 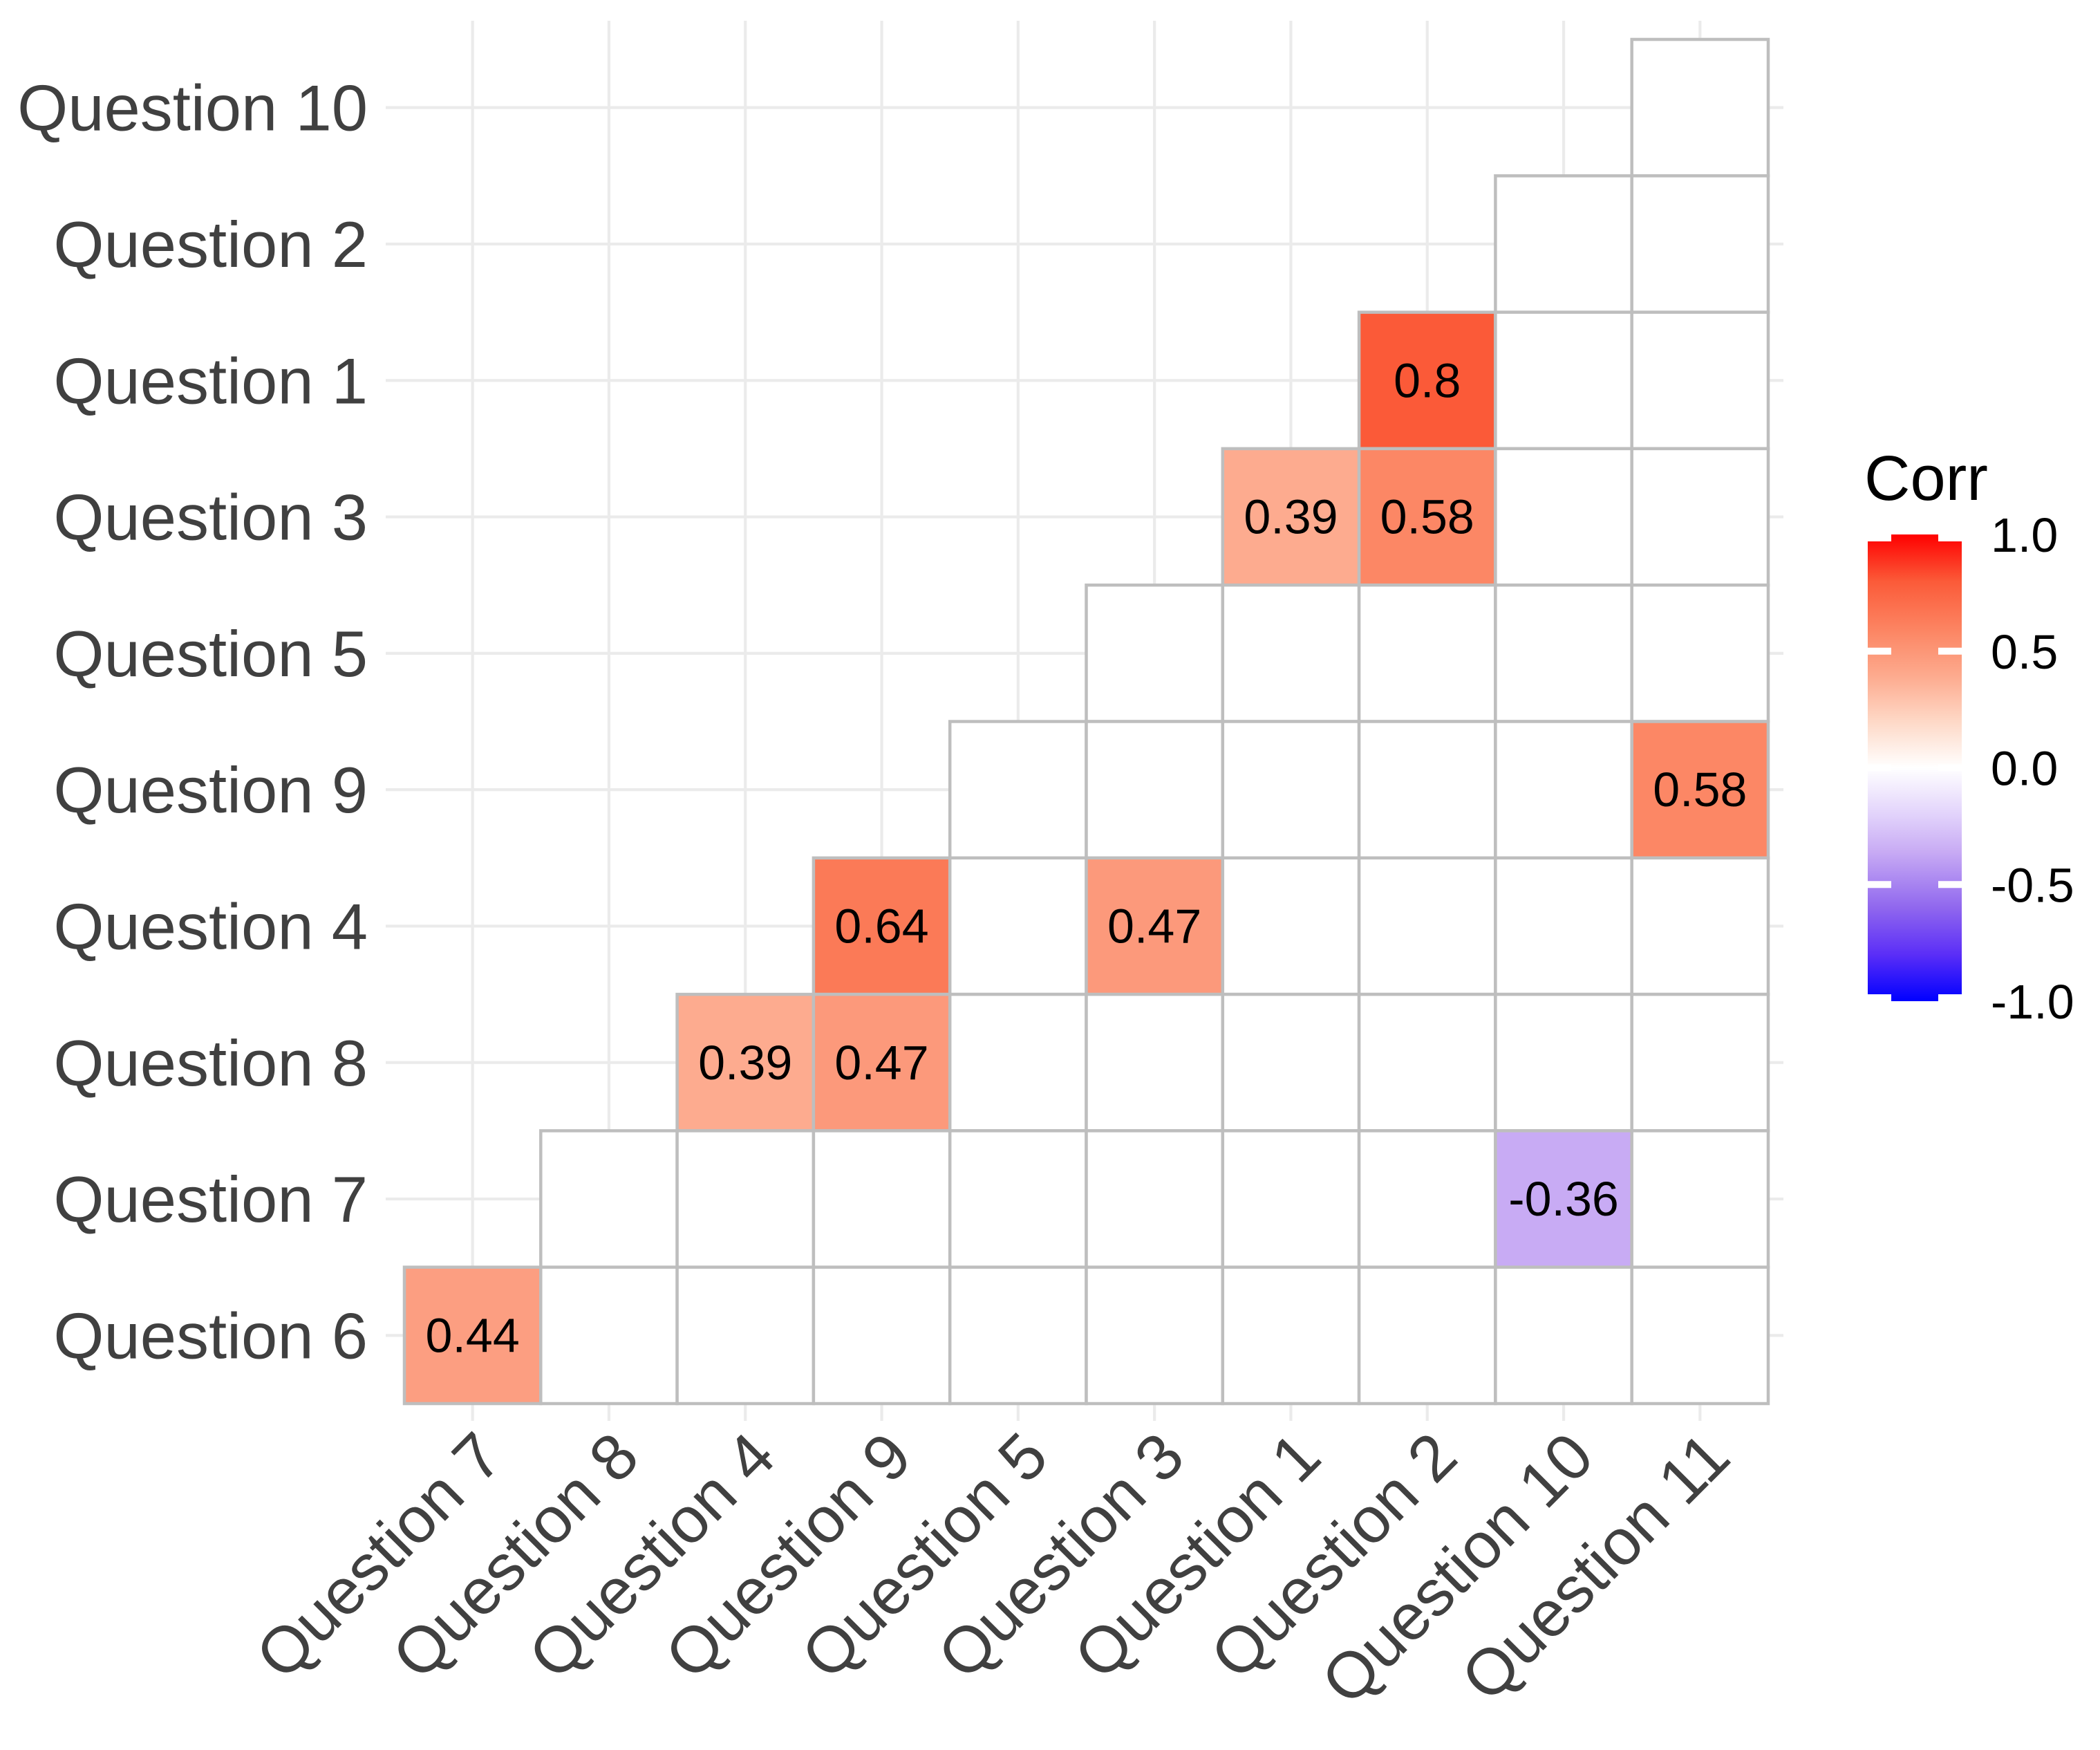 I want to click on y-axis-label: Question 10, so click(x=192, y=109).